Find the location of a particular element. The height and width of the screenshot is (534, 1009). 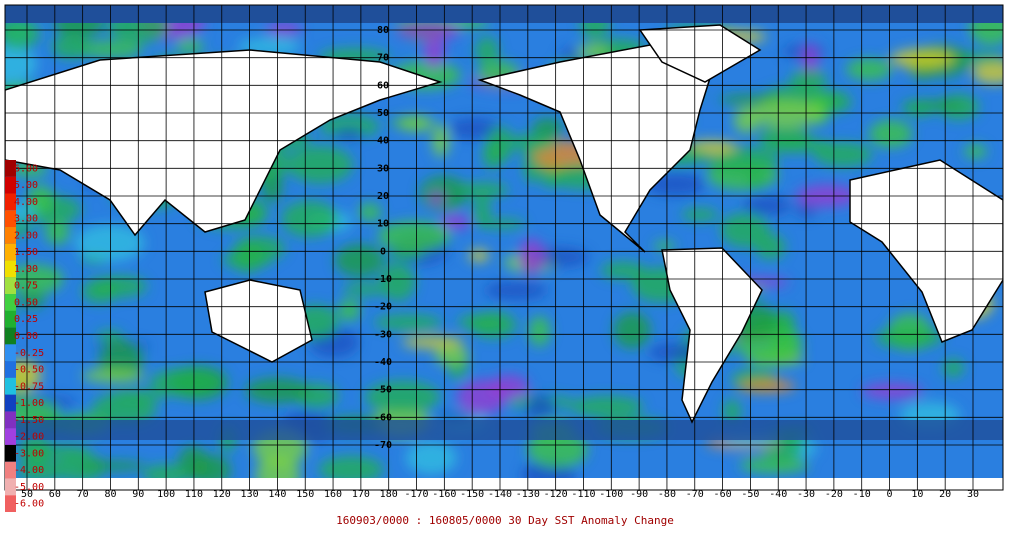

latitude-label: -70 is located at coordinates (383, 445).